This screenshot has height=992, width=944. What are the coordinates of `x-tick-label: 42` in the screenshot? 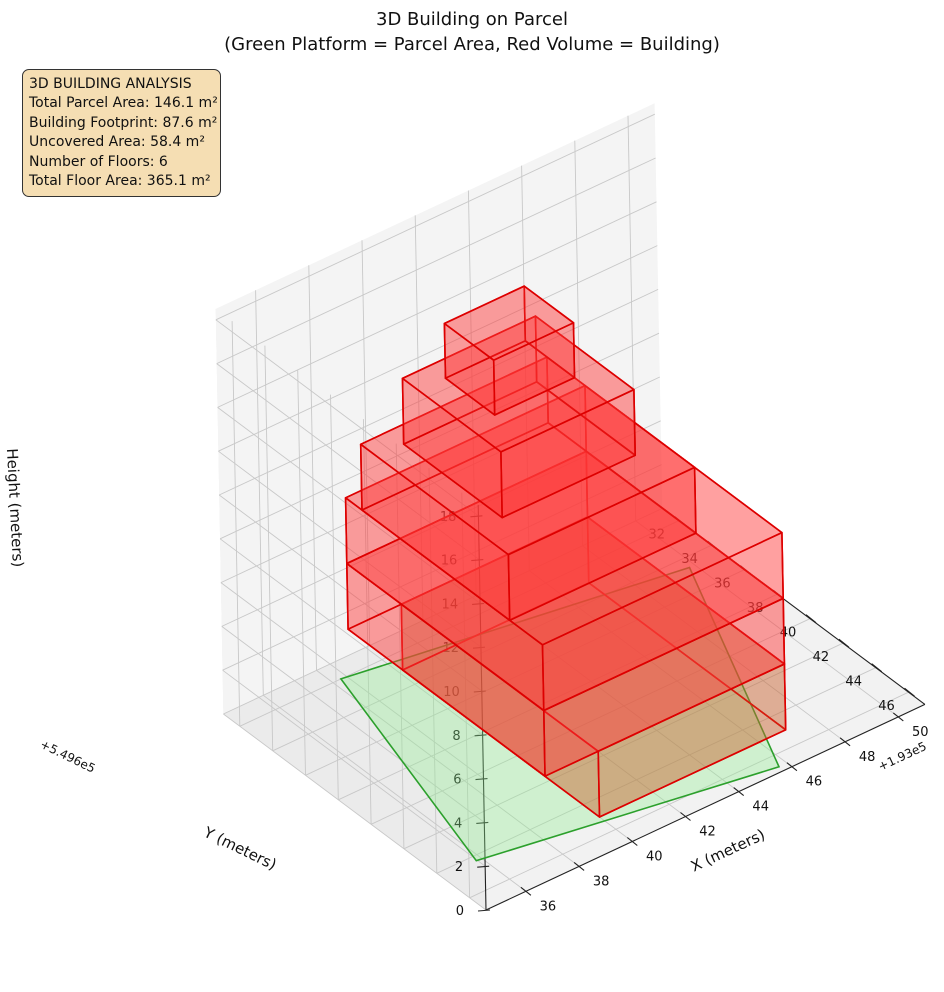 It's located at (707, 832).